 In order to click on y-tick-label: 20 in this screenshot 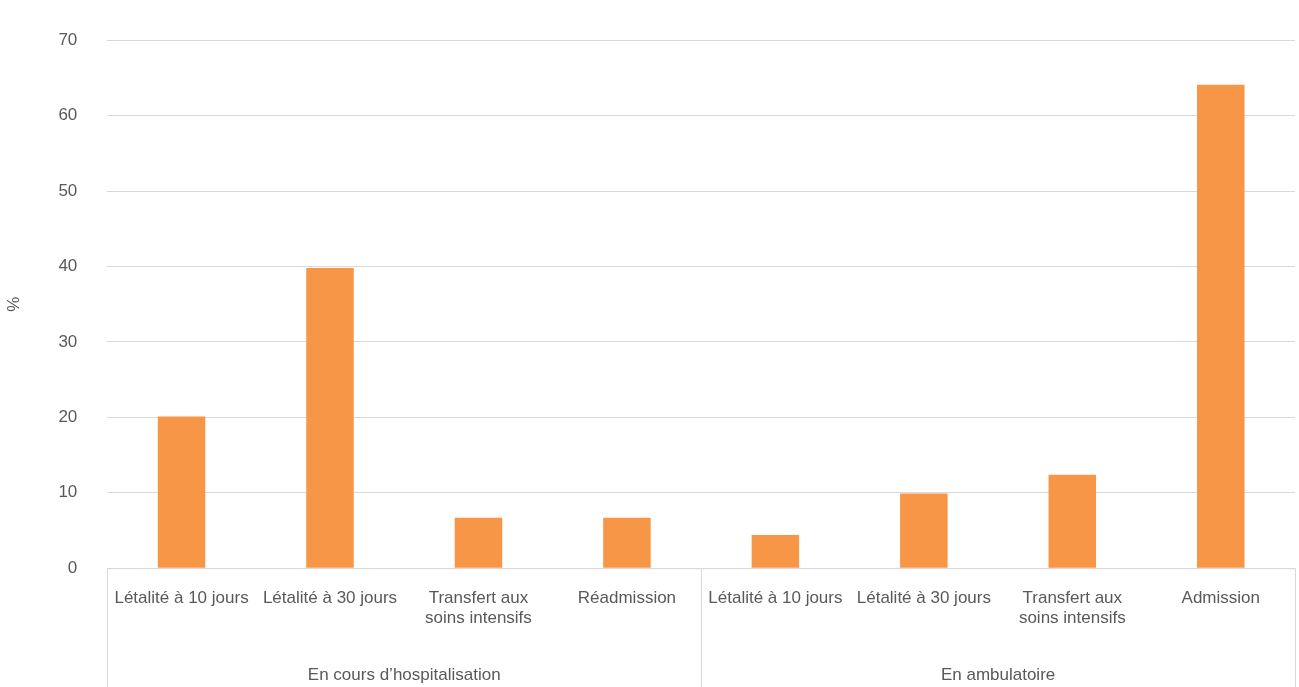, I will do `click(68, 417)`.